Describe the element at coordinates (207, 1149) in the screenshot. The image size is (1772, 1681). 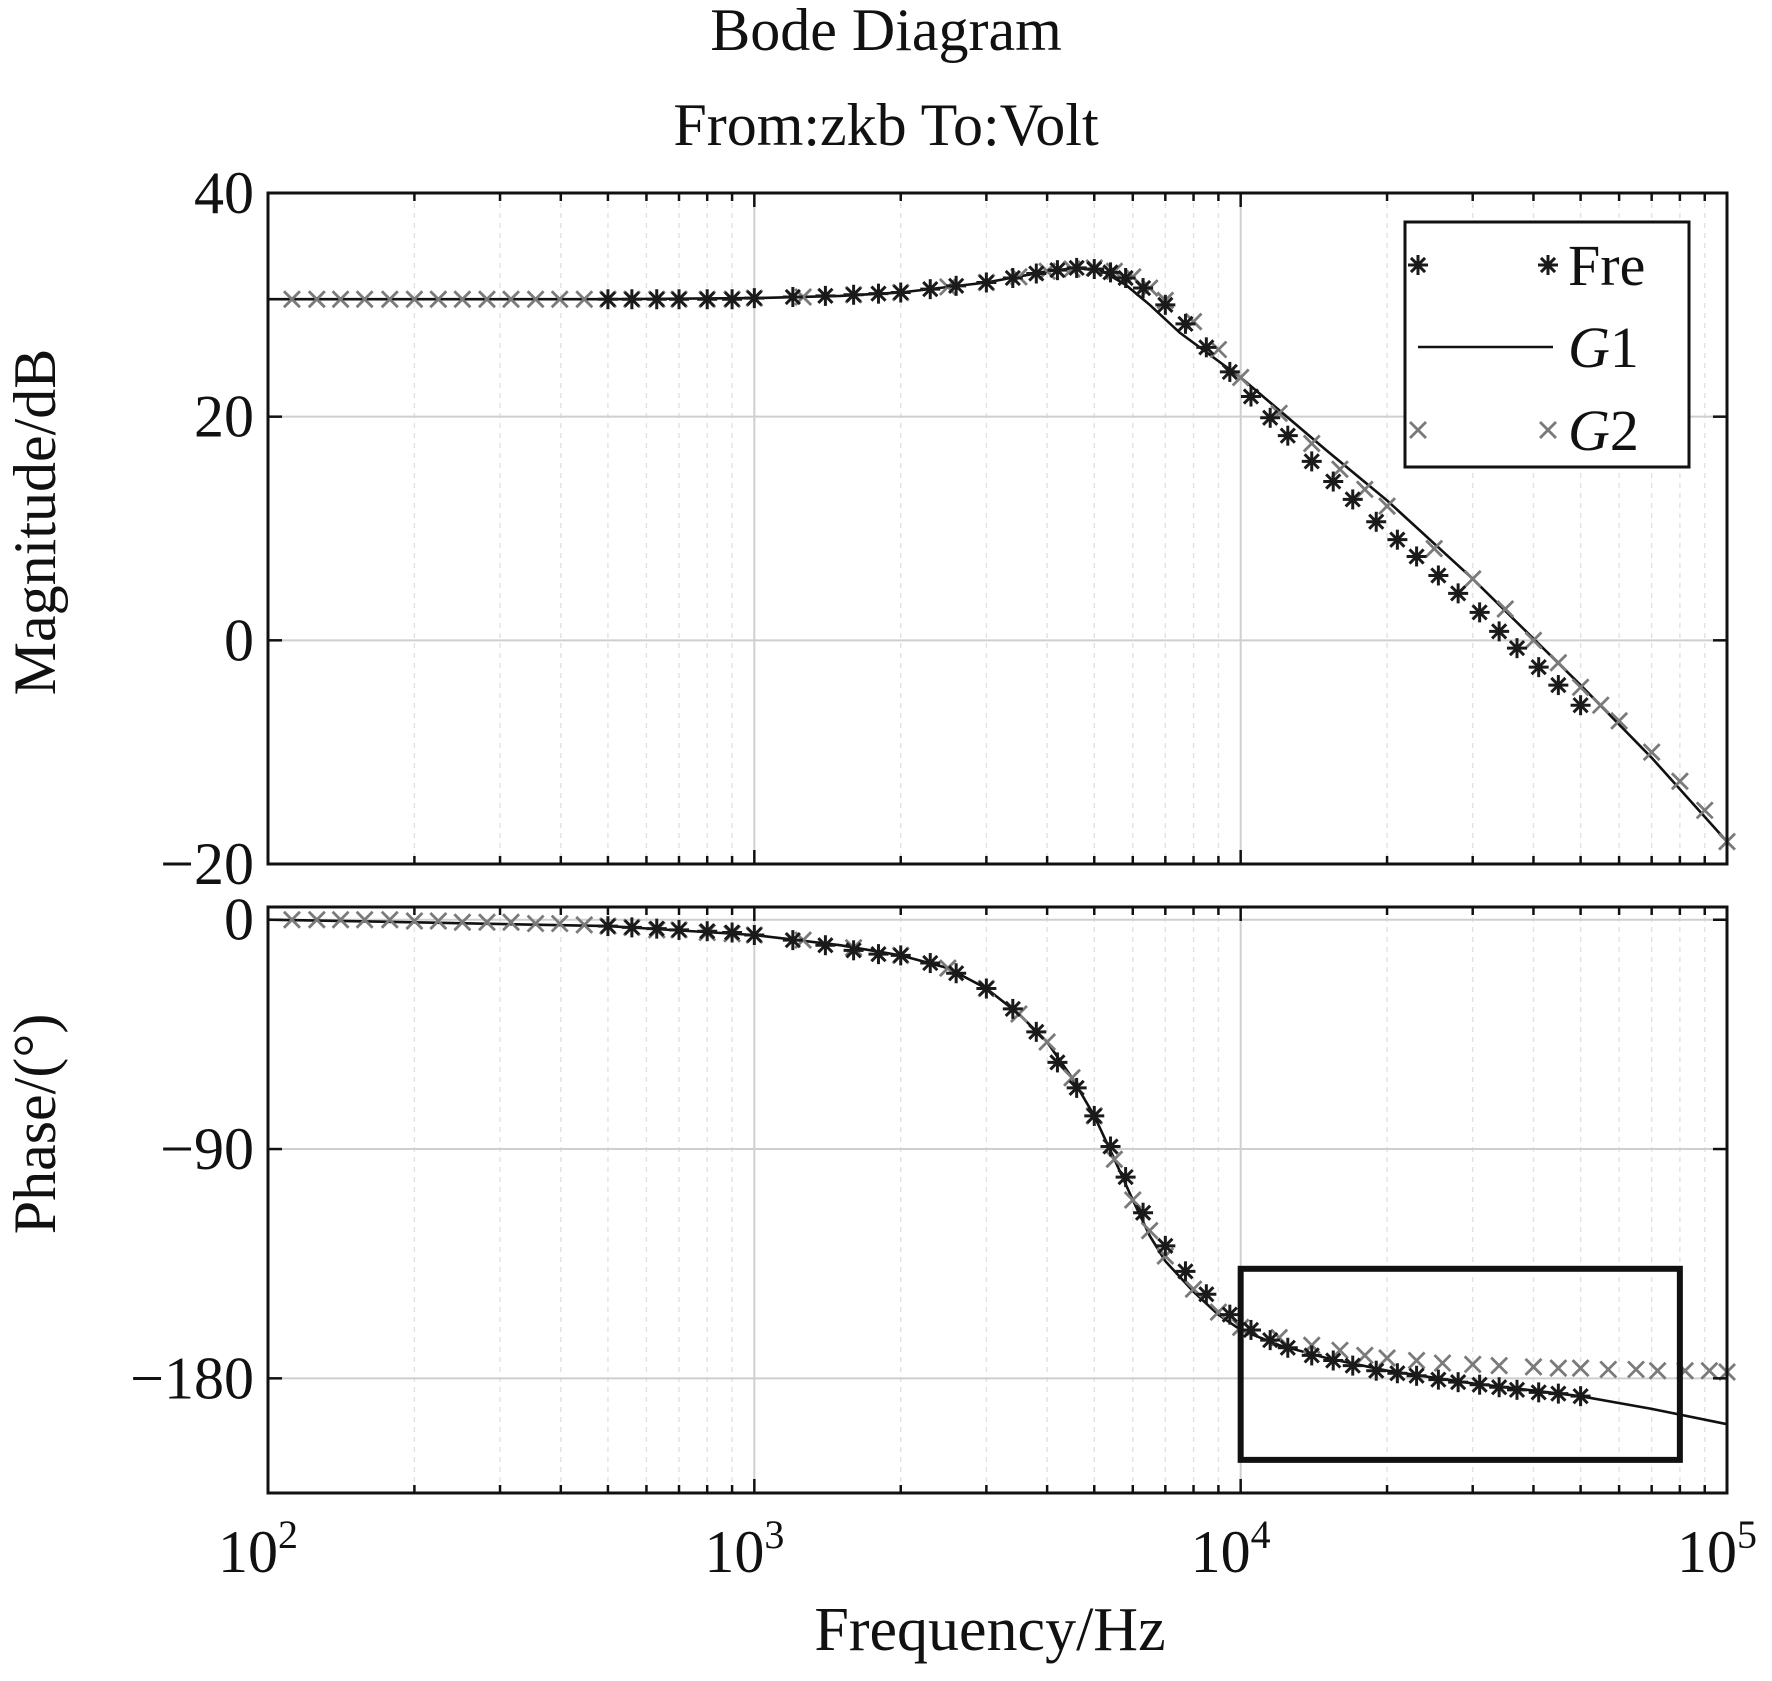
I see `y-tick-label: −90` at that location.